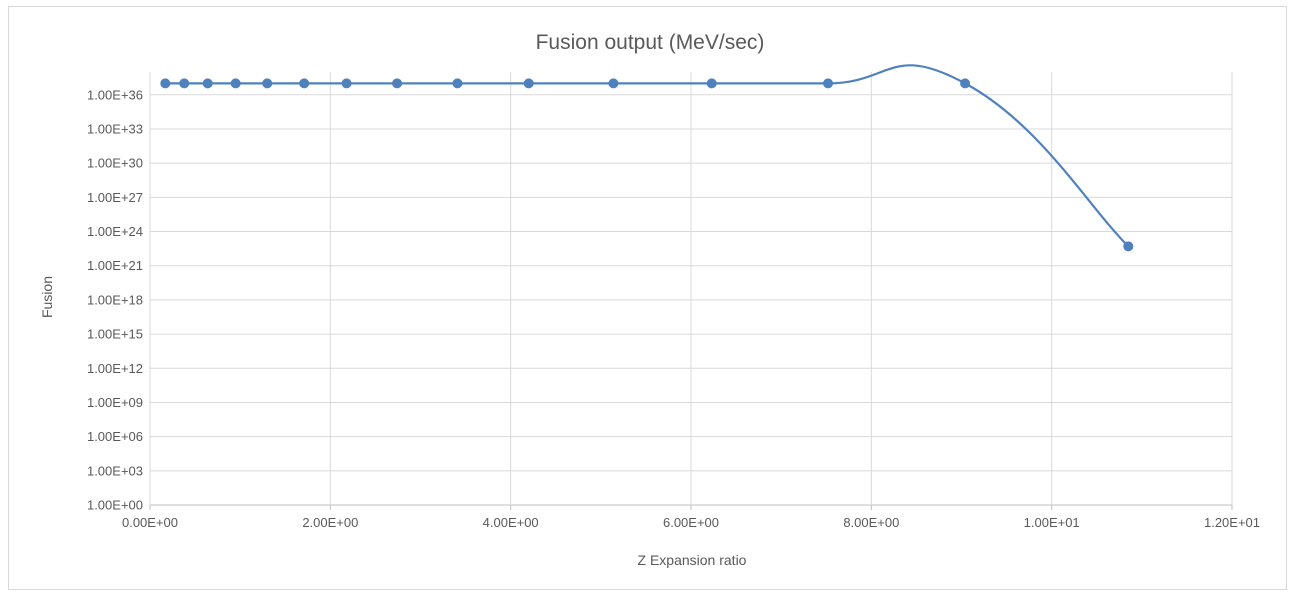 The height and width of the screenshot is (592, 1289). I want to click on x-tick-label: 2.00E+00, so click(330, 522).